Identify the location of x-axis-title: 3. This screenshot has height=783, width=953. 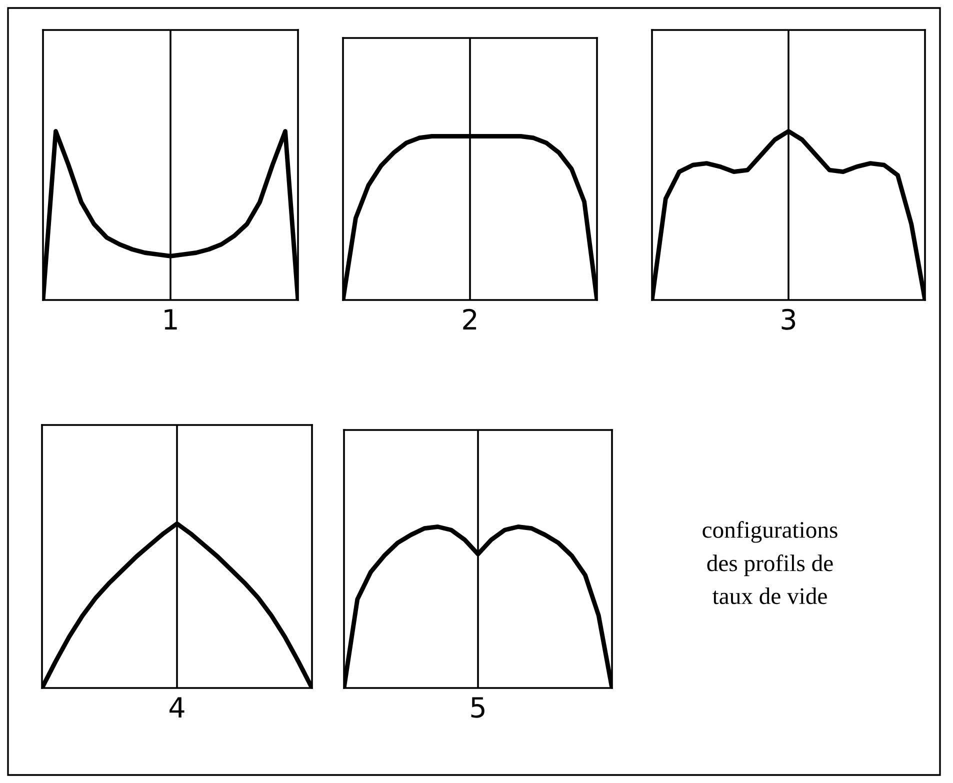
(789, 319).